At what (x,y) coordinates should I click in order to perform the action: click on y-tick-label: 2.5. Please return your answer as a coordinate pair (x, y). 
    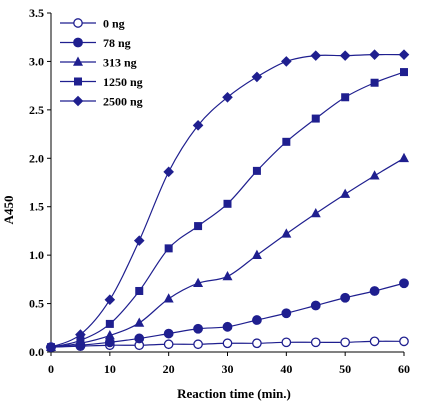
    Looking at the image, I should click on (36, 110).